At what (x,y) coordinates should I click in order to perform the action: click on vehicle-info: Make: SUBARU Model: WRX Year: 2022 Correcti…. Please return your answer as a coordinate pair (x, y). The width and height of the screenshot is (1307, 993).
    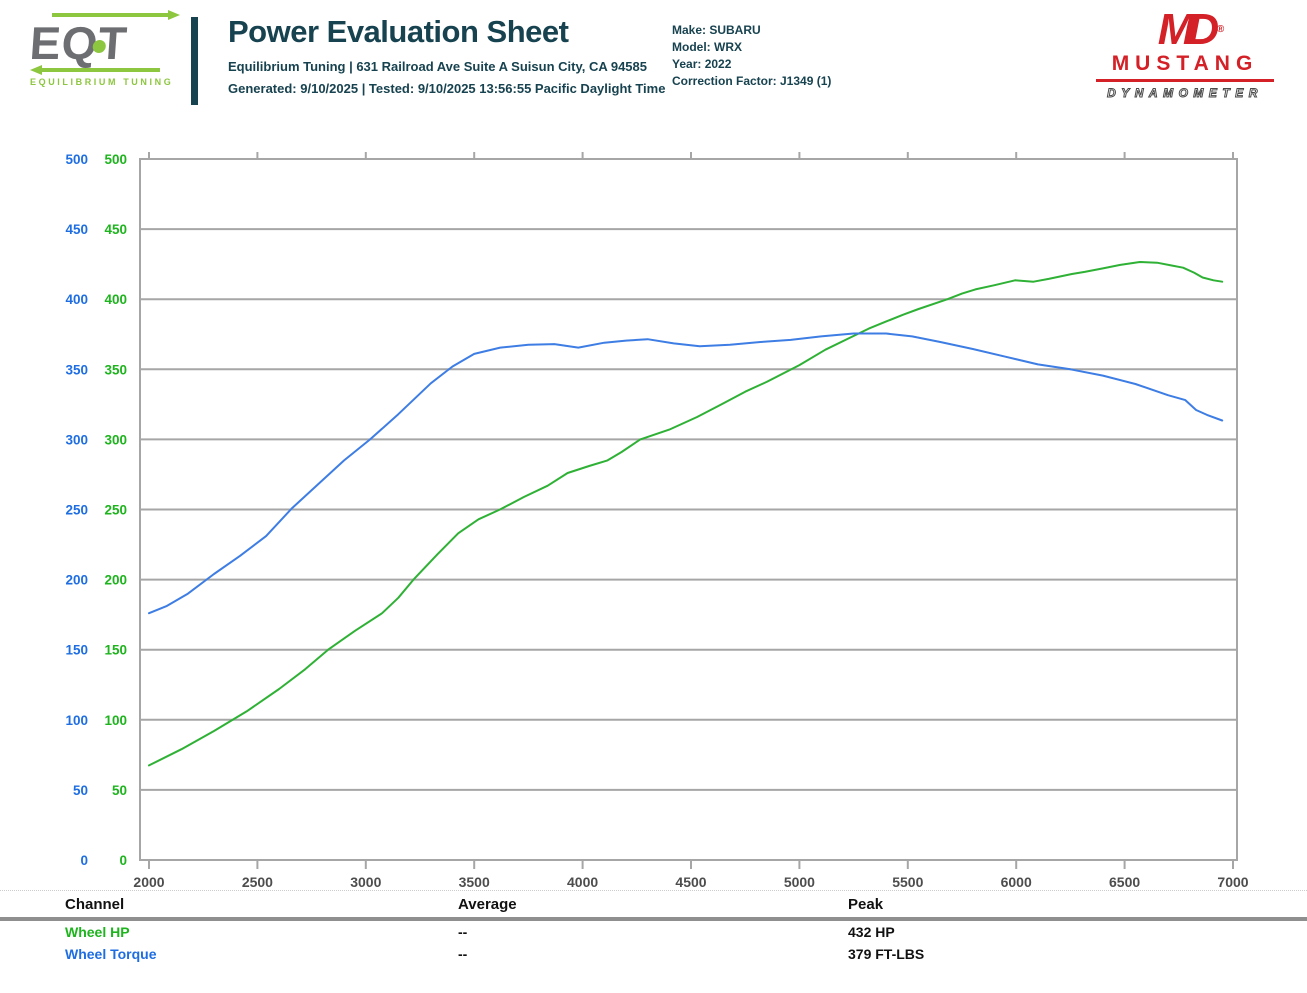
    Looking at the image, I should click on (751, 56).